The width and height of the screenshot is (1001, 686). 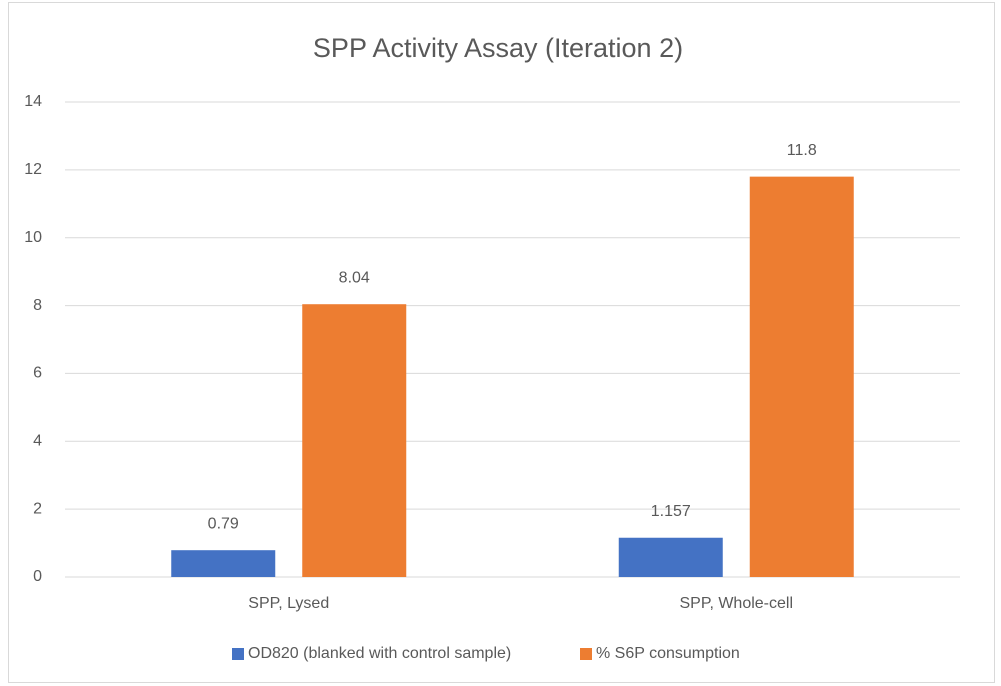 What do you see at coordinates (354, 277) in the screenshot?
I see `data-label: 8.04` at bounding box center [354, 277].